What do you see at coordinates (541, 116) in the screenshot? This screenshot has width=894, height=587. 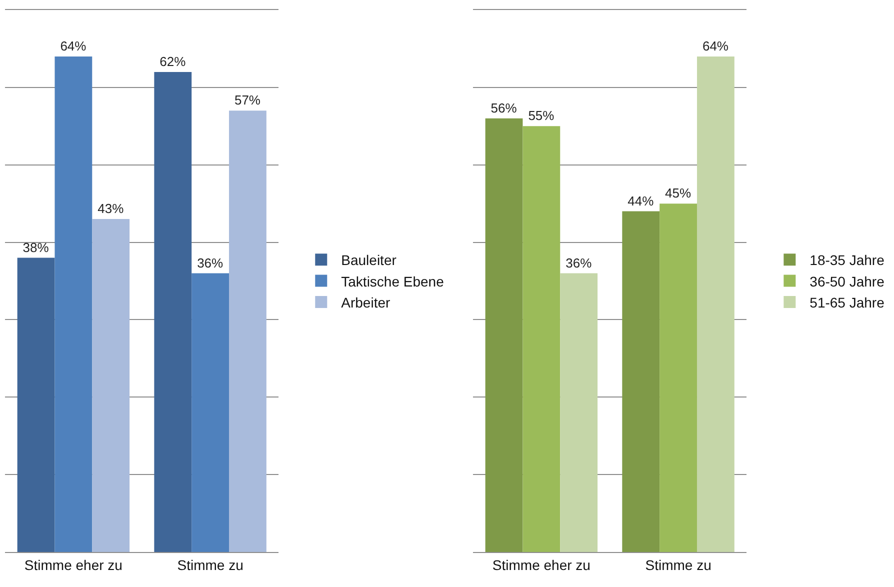 I see `data-label: 55%` at bounding box center [541, 116].